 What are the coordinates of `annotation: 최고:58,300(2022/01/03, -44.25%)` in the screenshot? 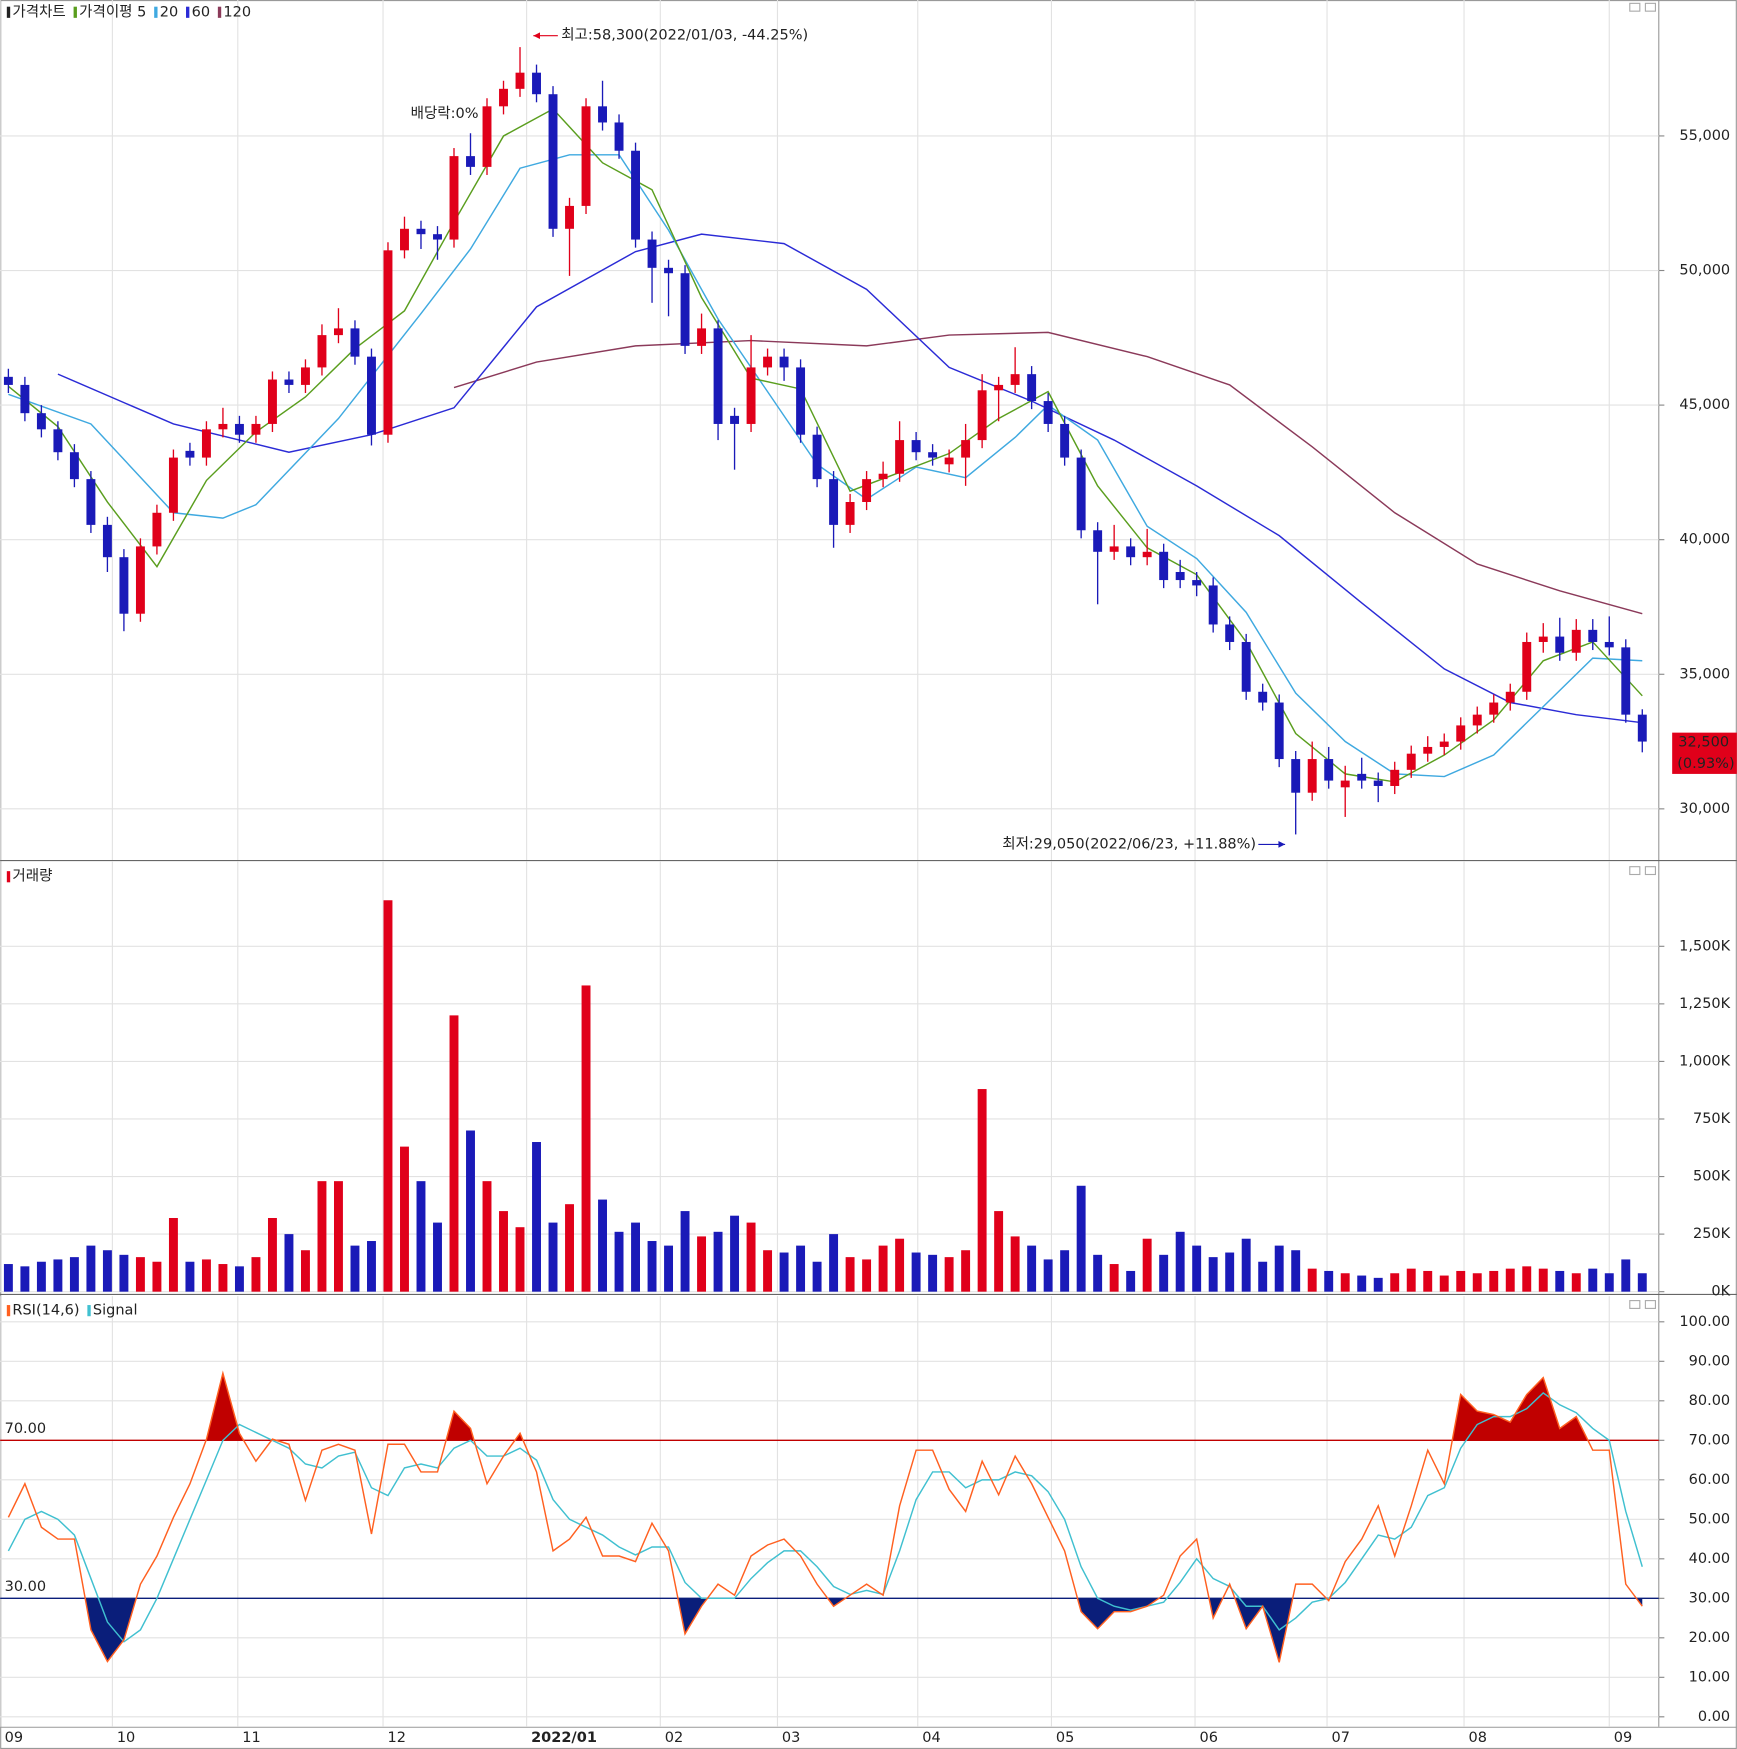 It's located at (684, 35).